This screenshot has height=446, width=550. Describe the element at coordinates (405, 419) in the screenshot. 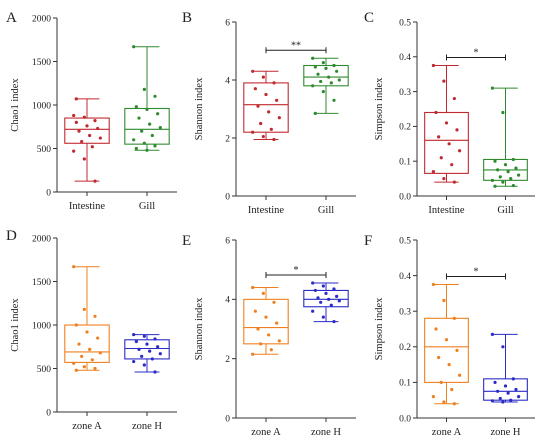

I see `y-tick-label: 0.0` at that location.